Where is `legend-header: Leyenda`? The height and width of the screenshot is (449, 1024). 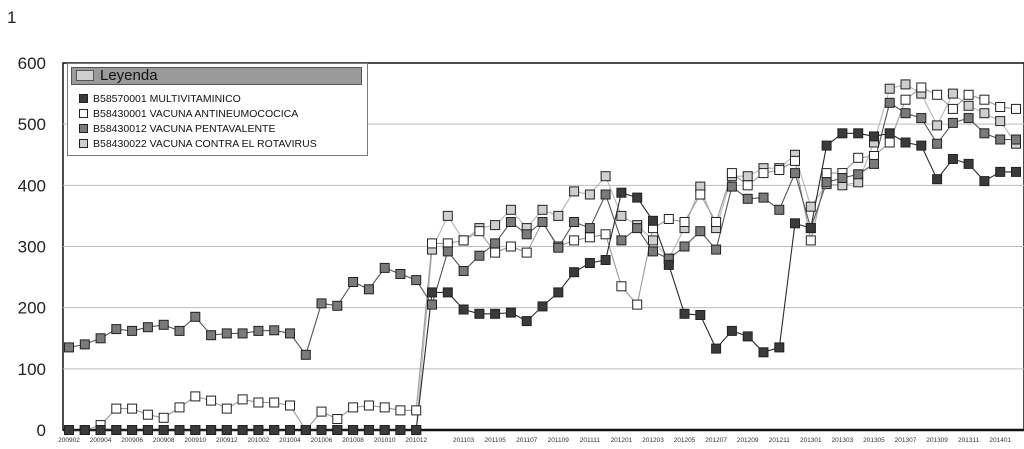 legend-header: Leyenda is located at coordinates (216, 76).